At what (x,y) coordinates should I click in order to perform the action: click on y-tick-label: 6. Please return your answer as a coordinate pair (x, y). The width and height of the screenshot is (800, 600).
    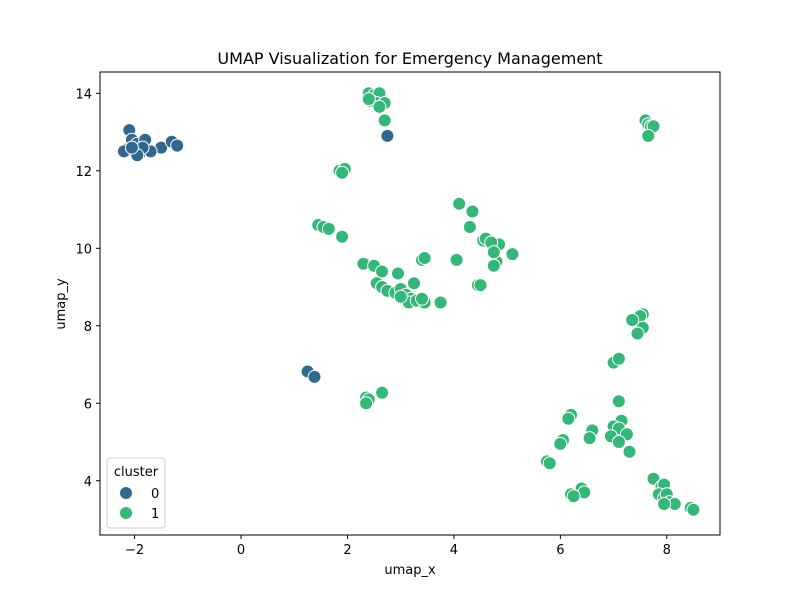
    Looking at the image, I should click on (88, 404).